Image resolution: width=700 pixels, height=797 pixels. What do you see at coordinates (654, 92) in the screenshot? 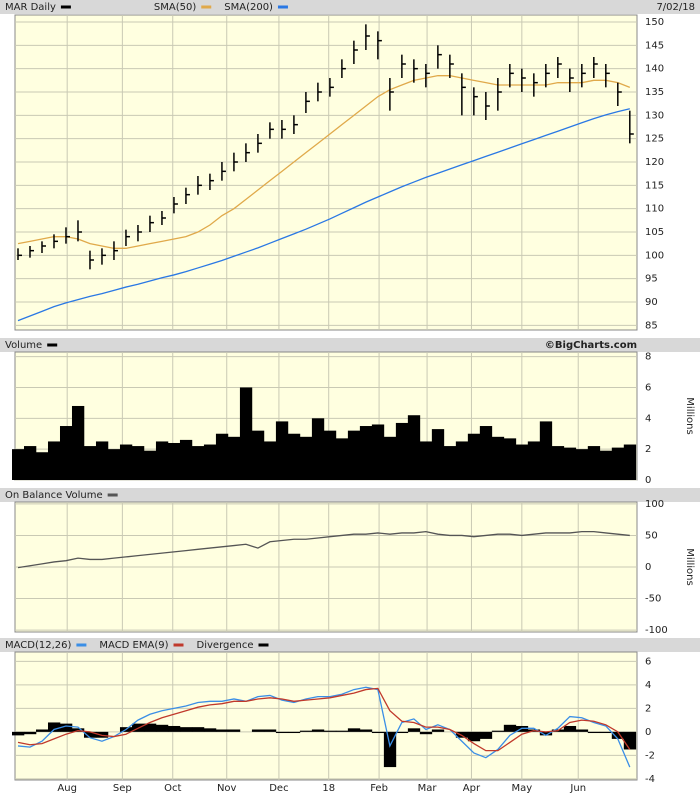
I see `y-tick-label: 135` at bounding box center [654, 92].